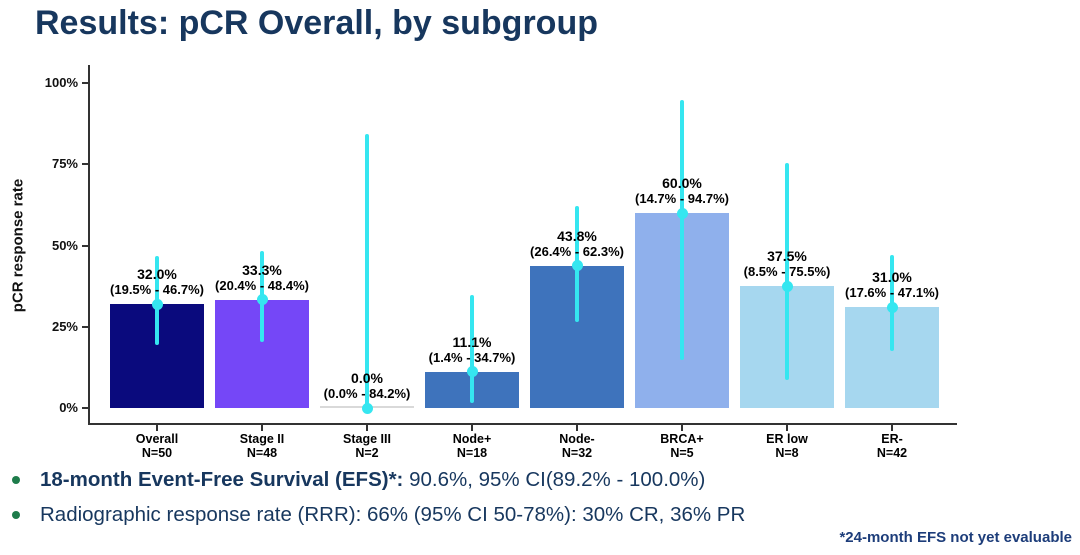  What do you see at coordinates (682, 453) in the screenshot?
I see `category-n: N=5` at bounding box center [682, 453].